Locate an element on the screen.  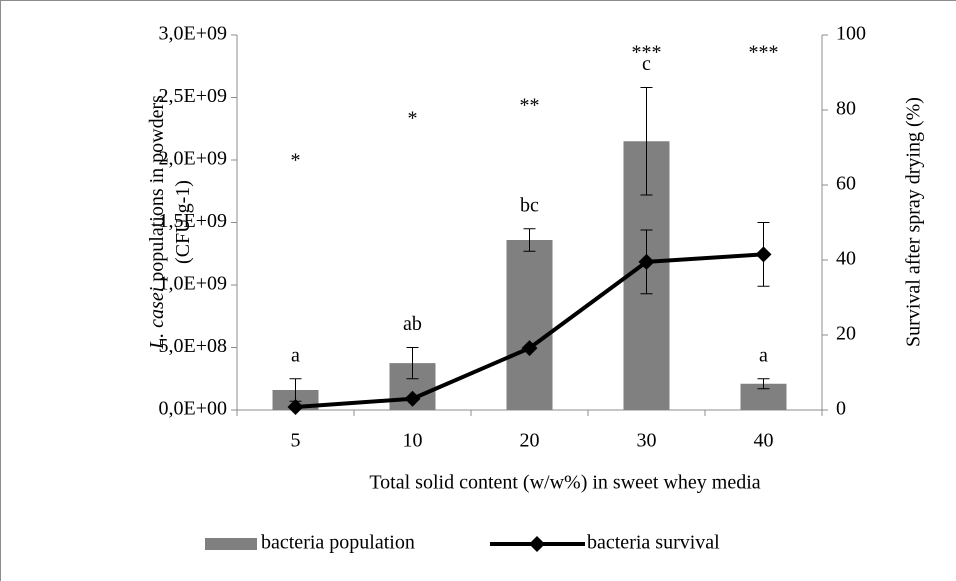
y-tick-label: 2,0E+09 is located at coordinates (193, 159).